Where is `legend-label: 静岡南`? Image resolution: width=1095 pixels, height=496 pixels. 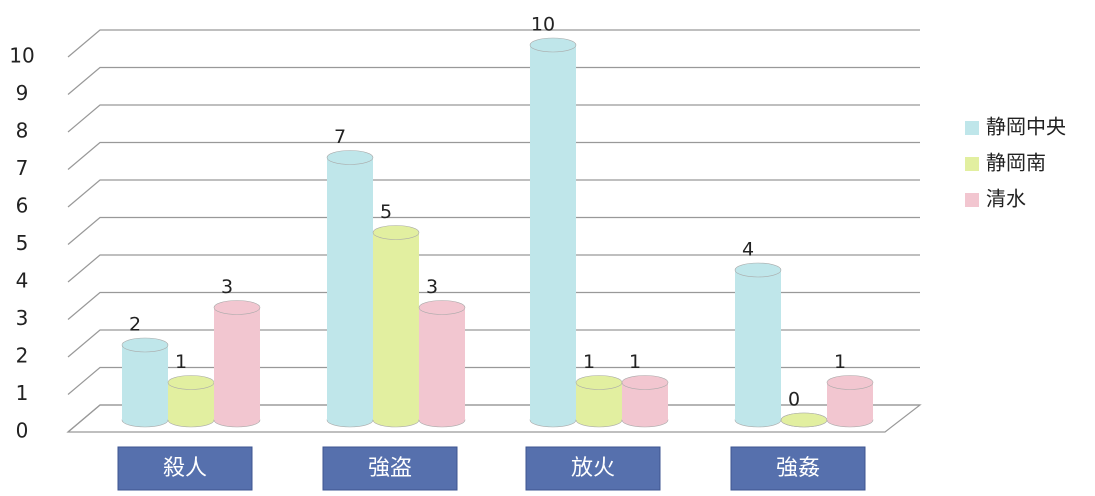 legend-label: 静岡南 is located at coordinates (1016, 163).